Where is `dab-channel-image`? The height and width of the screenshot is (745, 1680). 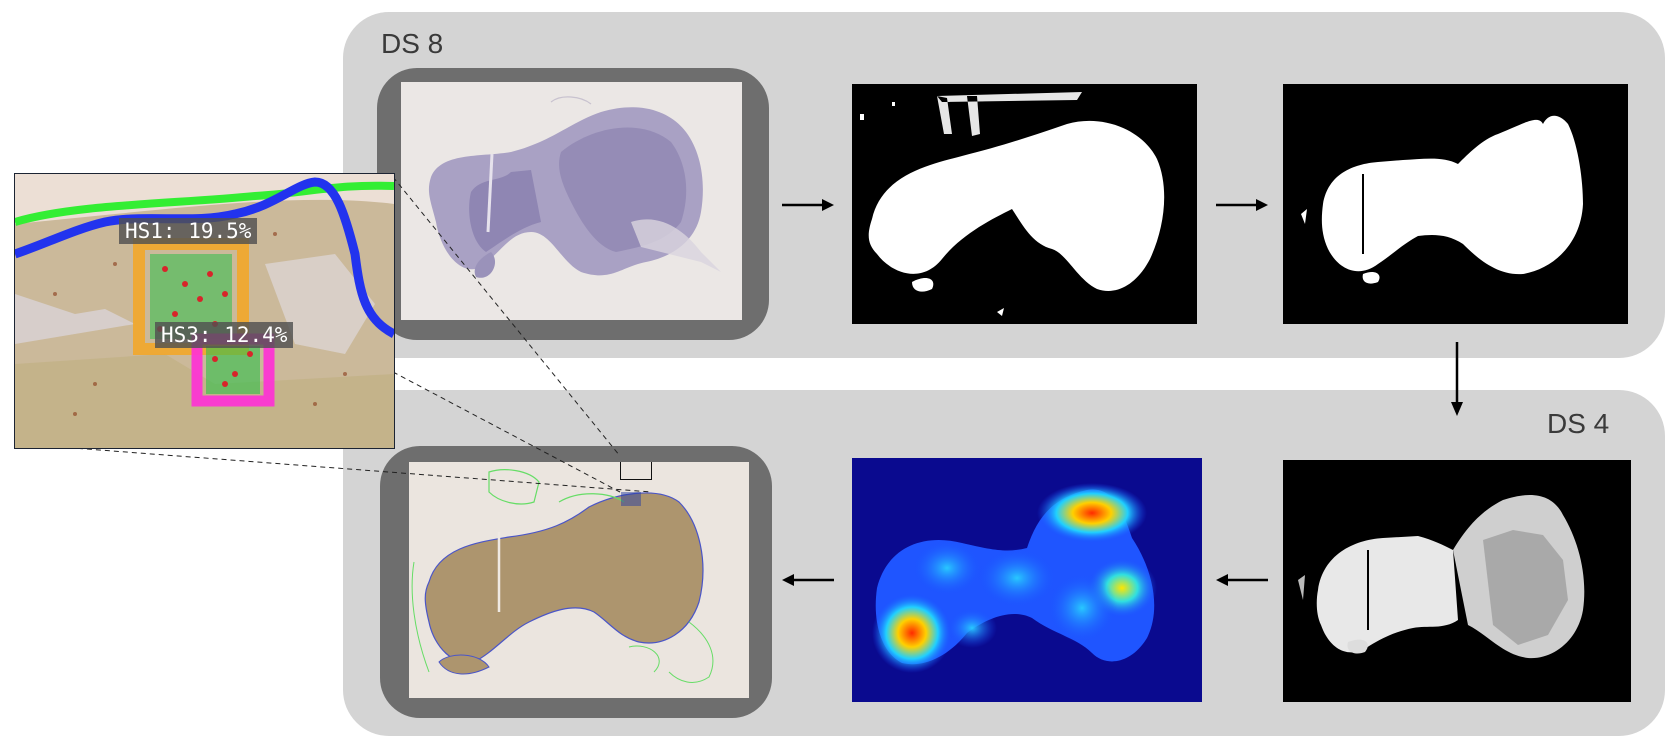 dab-channel-image is located at coordinates (1457, 581).